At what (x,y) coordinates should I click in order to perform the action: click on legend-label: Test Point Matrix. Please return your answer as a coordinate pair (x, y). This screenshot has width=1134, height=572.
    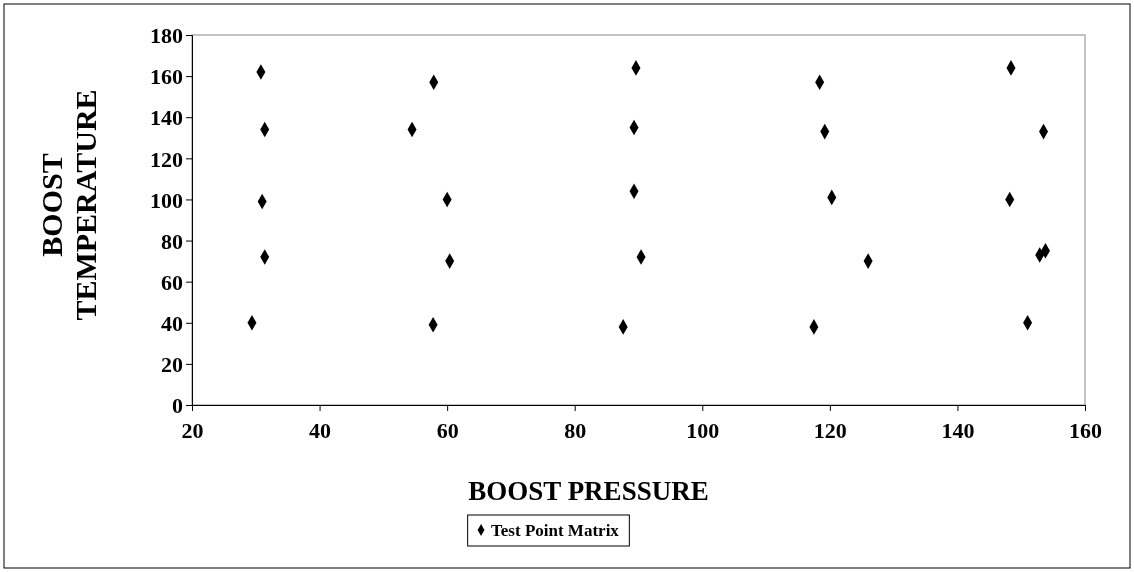
    Looking at the image, I should click on (555, 530).